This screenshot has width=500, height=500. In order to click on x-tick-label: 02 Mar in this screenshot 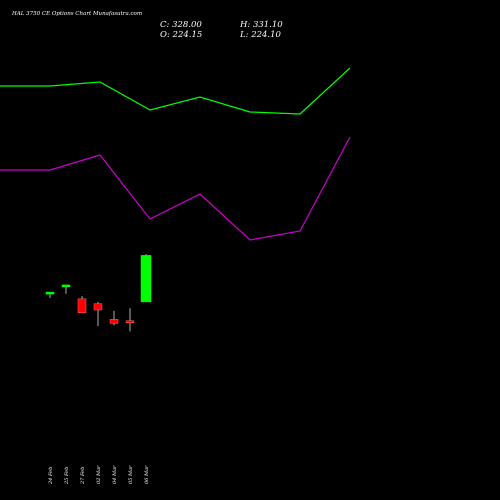, I will do `click(99, 474)`.